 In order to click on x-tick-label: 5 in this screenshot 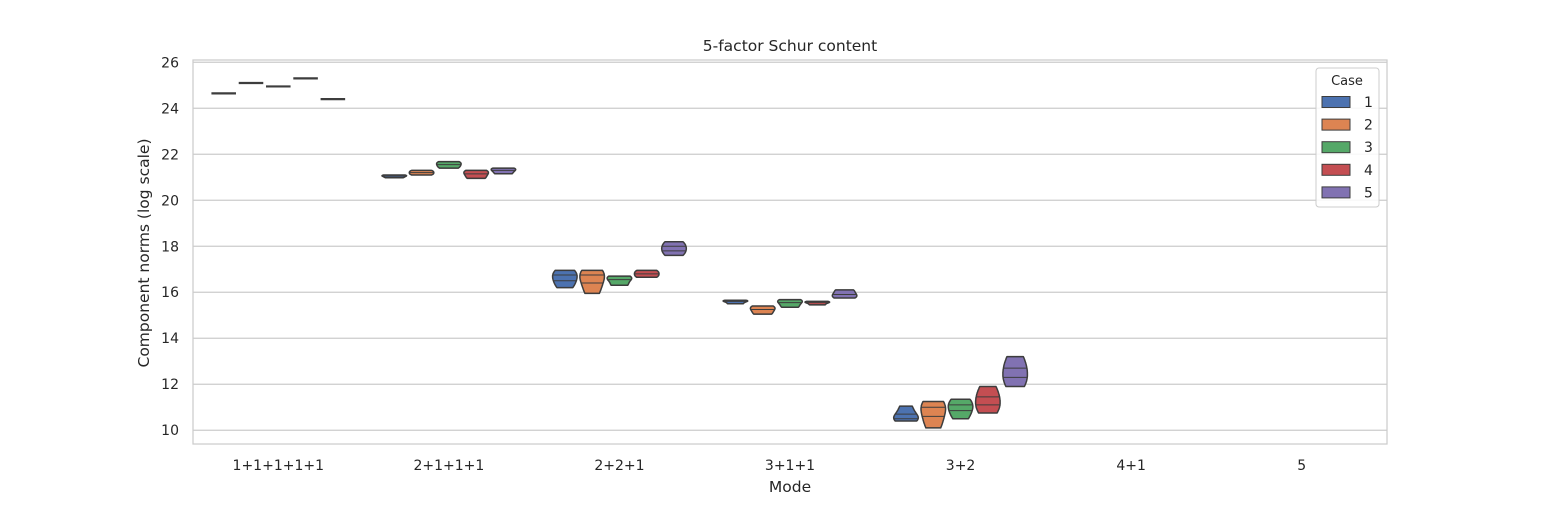, I will do `click(1301, 466)`.